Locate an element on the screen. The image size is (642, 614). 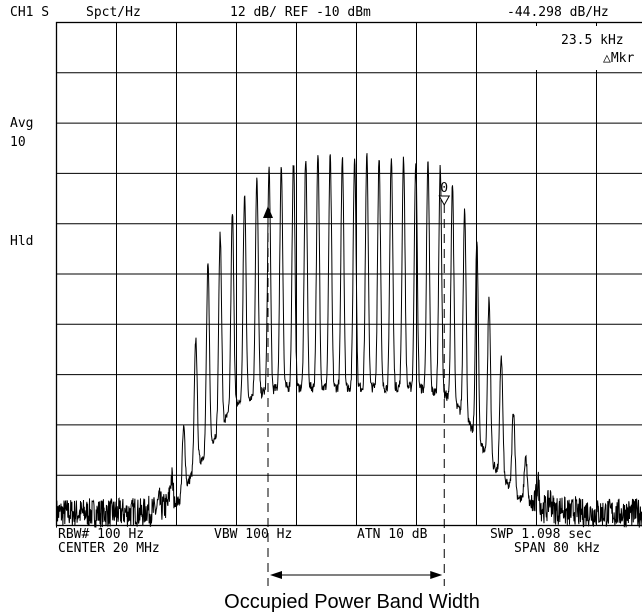
avg-label: Avg is located at coordinates (21, 123).